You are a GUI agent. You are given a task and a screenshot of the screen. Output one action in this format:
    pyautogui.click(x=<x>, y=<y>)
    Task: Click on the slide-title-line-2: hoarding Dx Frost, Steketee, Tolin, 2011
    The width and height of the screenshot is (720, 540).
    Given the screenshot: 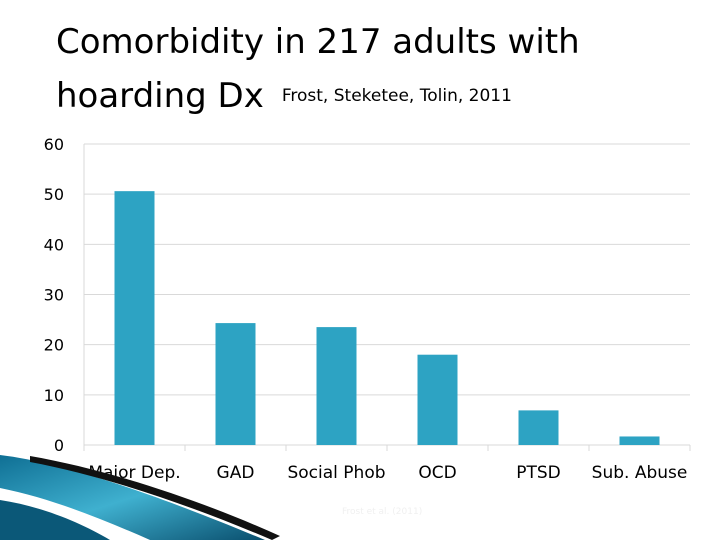 What is the action you would take?
    pyautogui.click(x=284, y=96)
    